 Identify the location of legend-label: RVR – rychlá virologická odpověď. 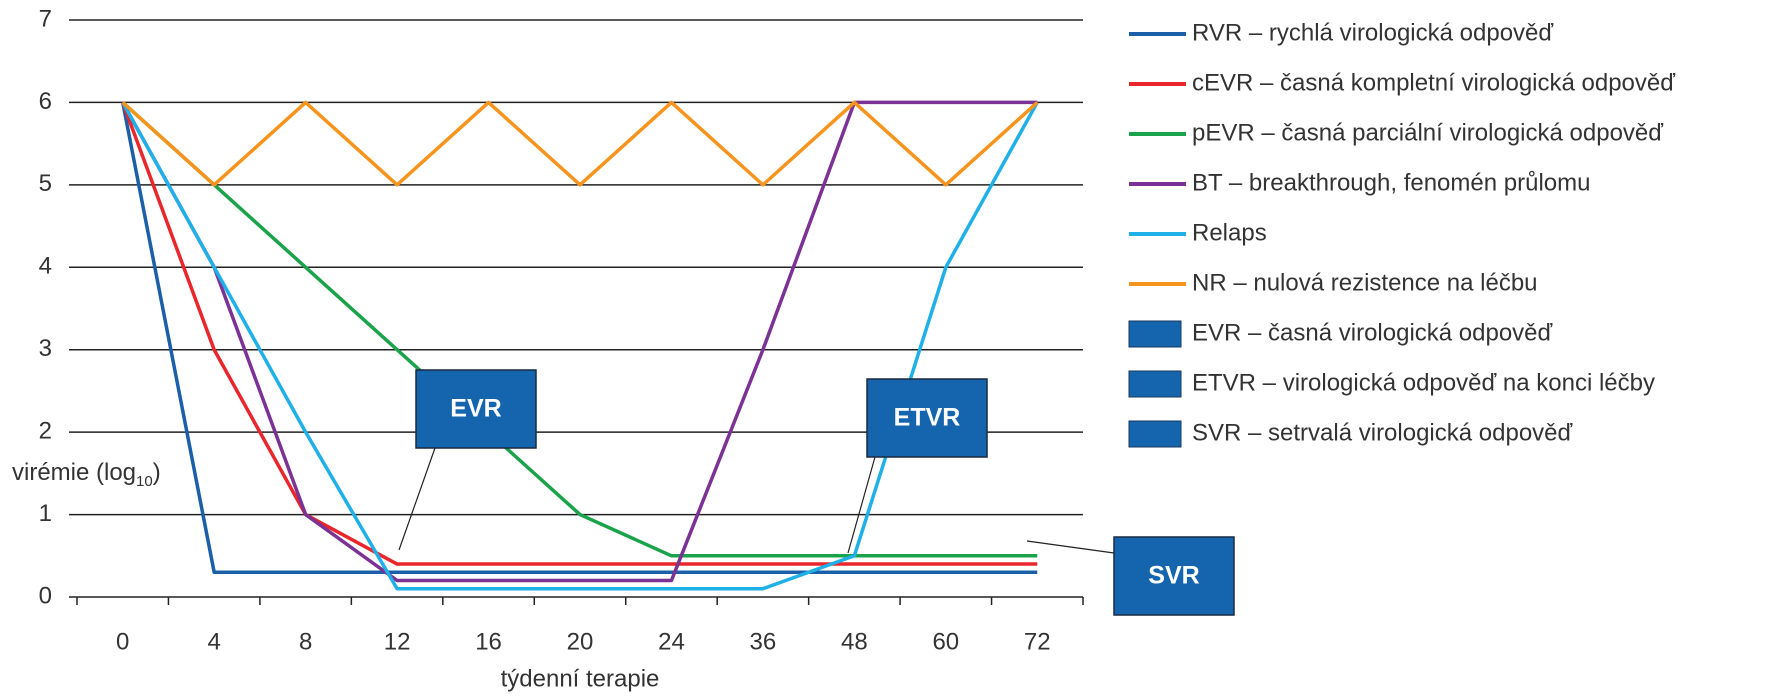
(1372, 32).